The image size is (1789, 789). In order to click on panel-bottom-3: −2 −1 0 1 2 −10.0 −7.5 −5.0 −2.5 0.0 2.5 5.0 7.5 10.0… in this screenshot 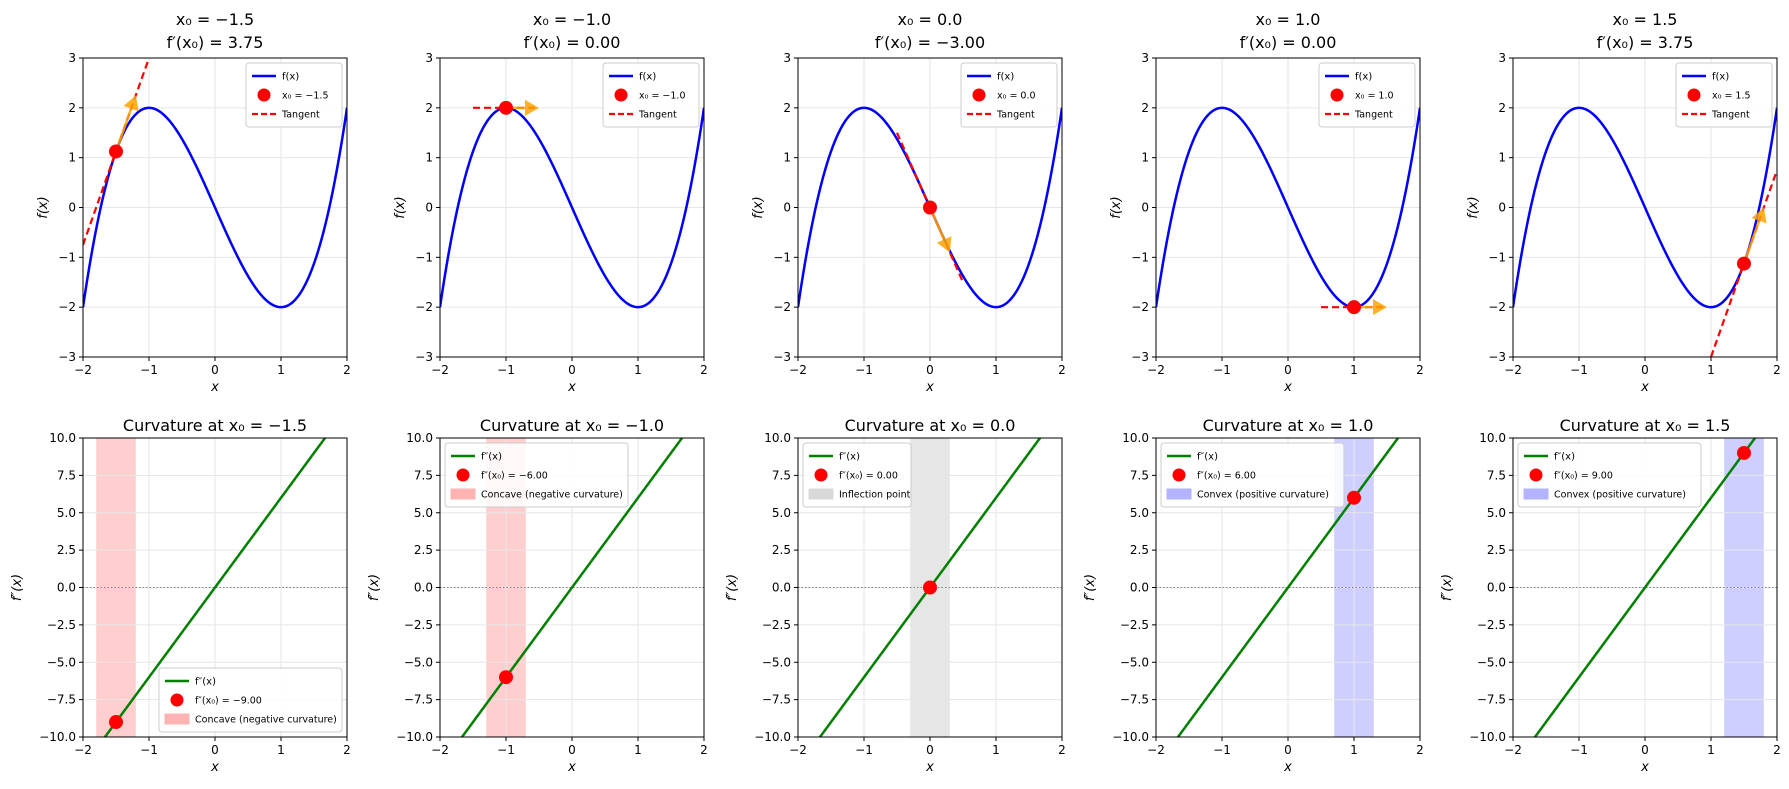, I will do `click(895, 595)`.